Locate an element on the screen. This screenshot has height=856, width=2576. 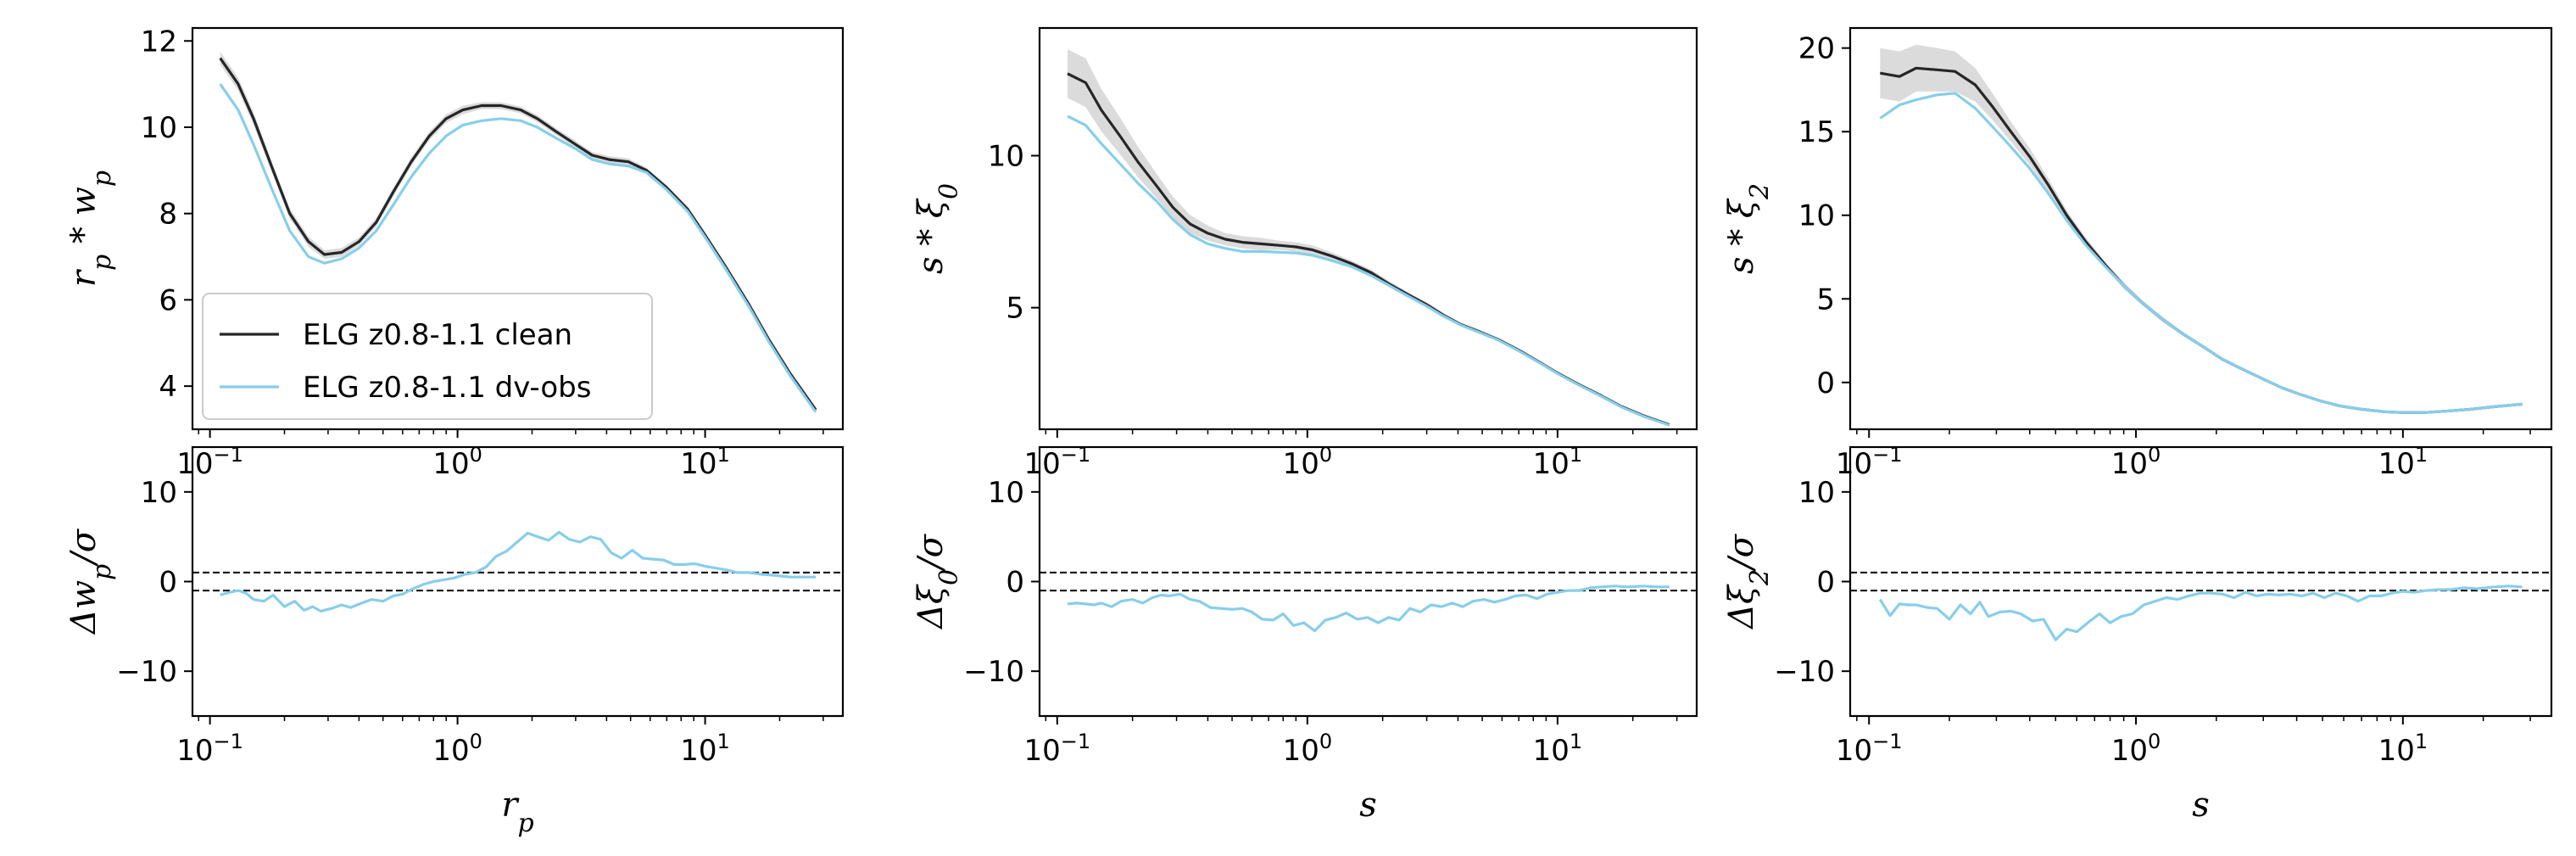
y-tick-label: 15 is located at coordinates (1816, 132).